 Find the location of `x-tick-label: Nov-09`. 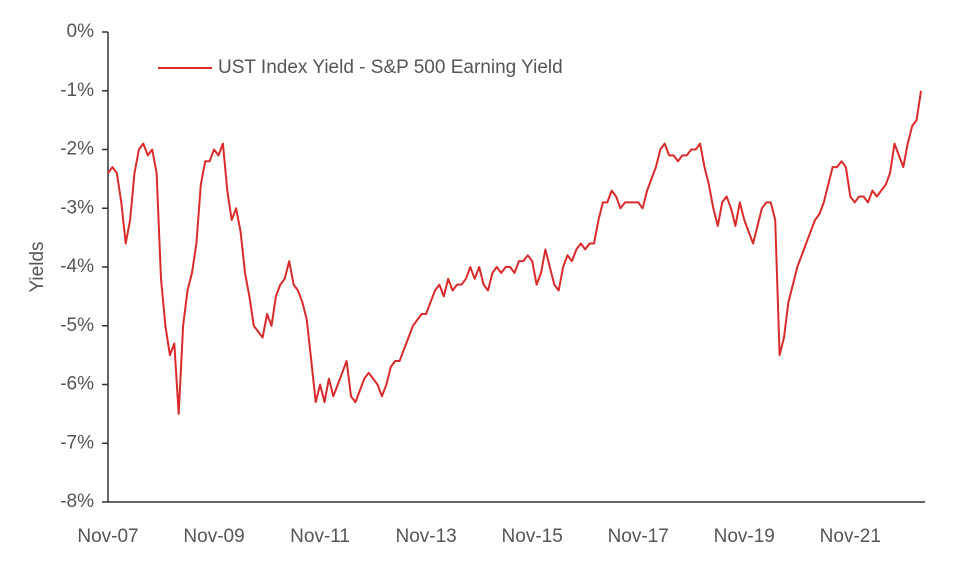

x-tick-label: Nov-09 is located at coordinates (213, 536).